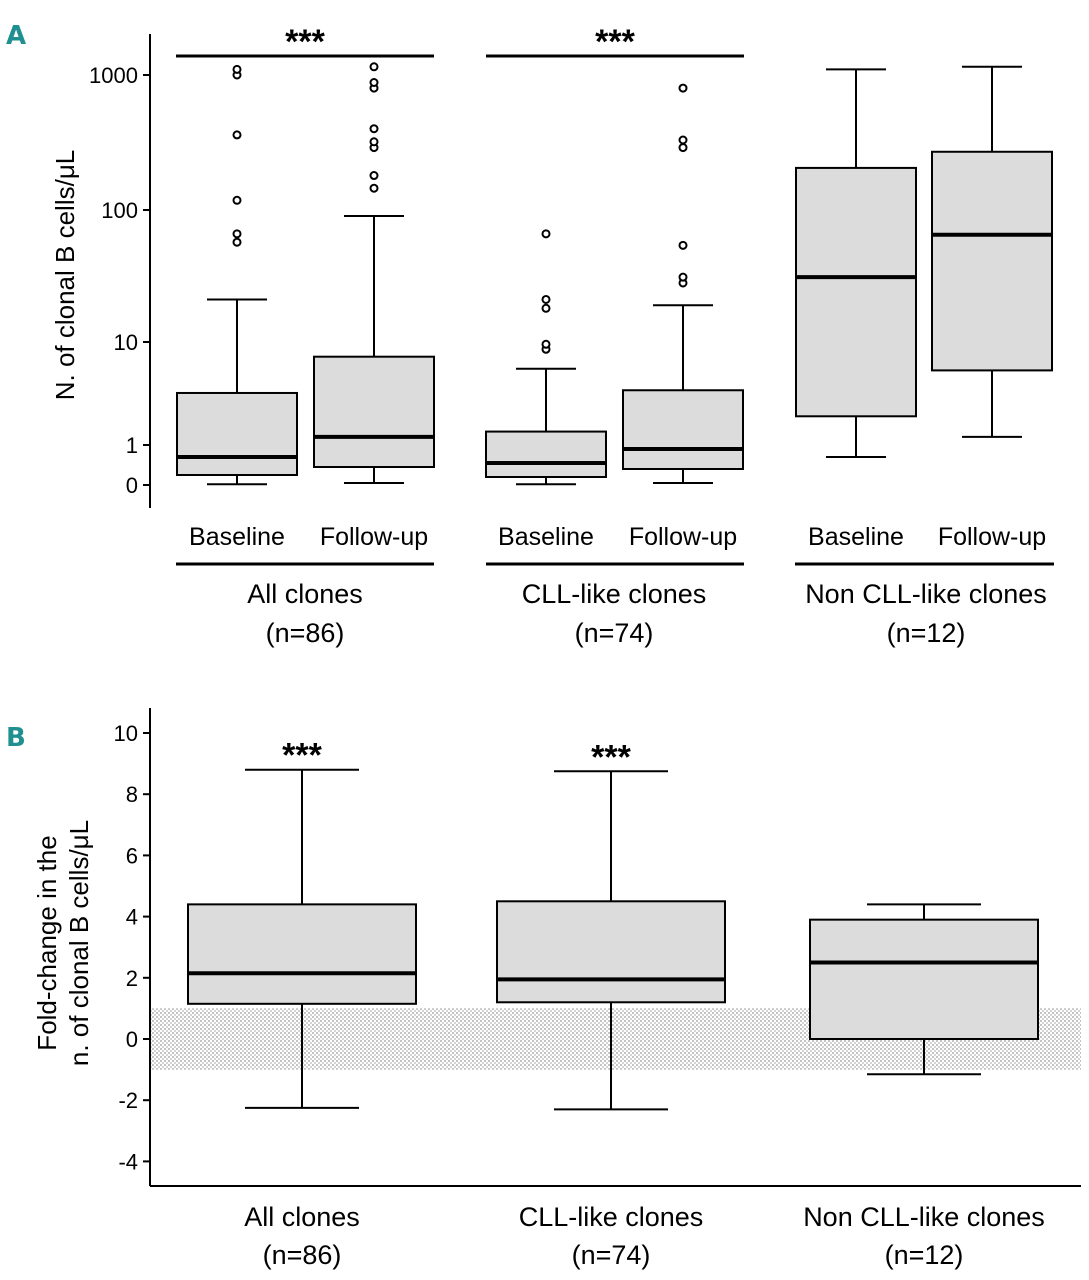 The image size is (1089, 1280). Describe the element at coordinates (611, 1217) in the screenshot. I see `b-group-name: CLL-like clones` at that location.